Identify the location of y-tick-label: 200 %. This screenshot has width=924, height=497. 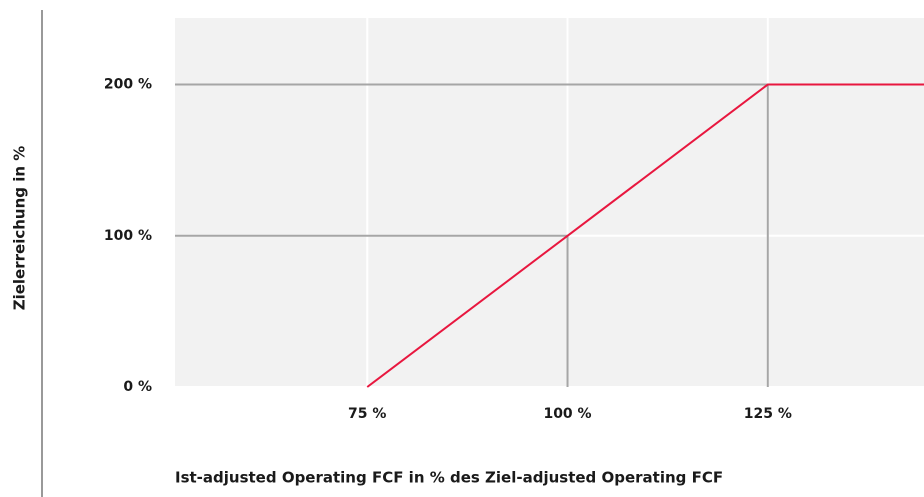
(128, 85).